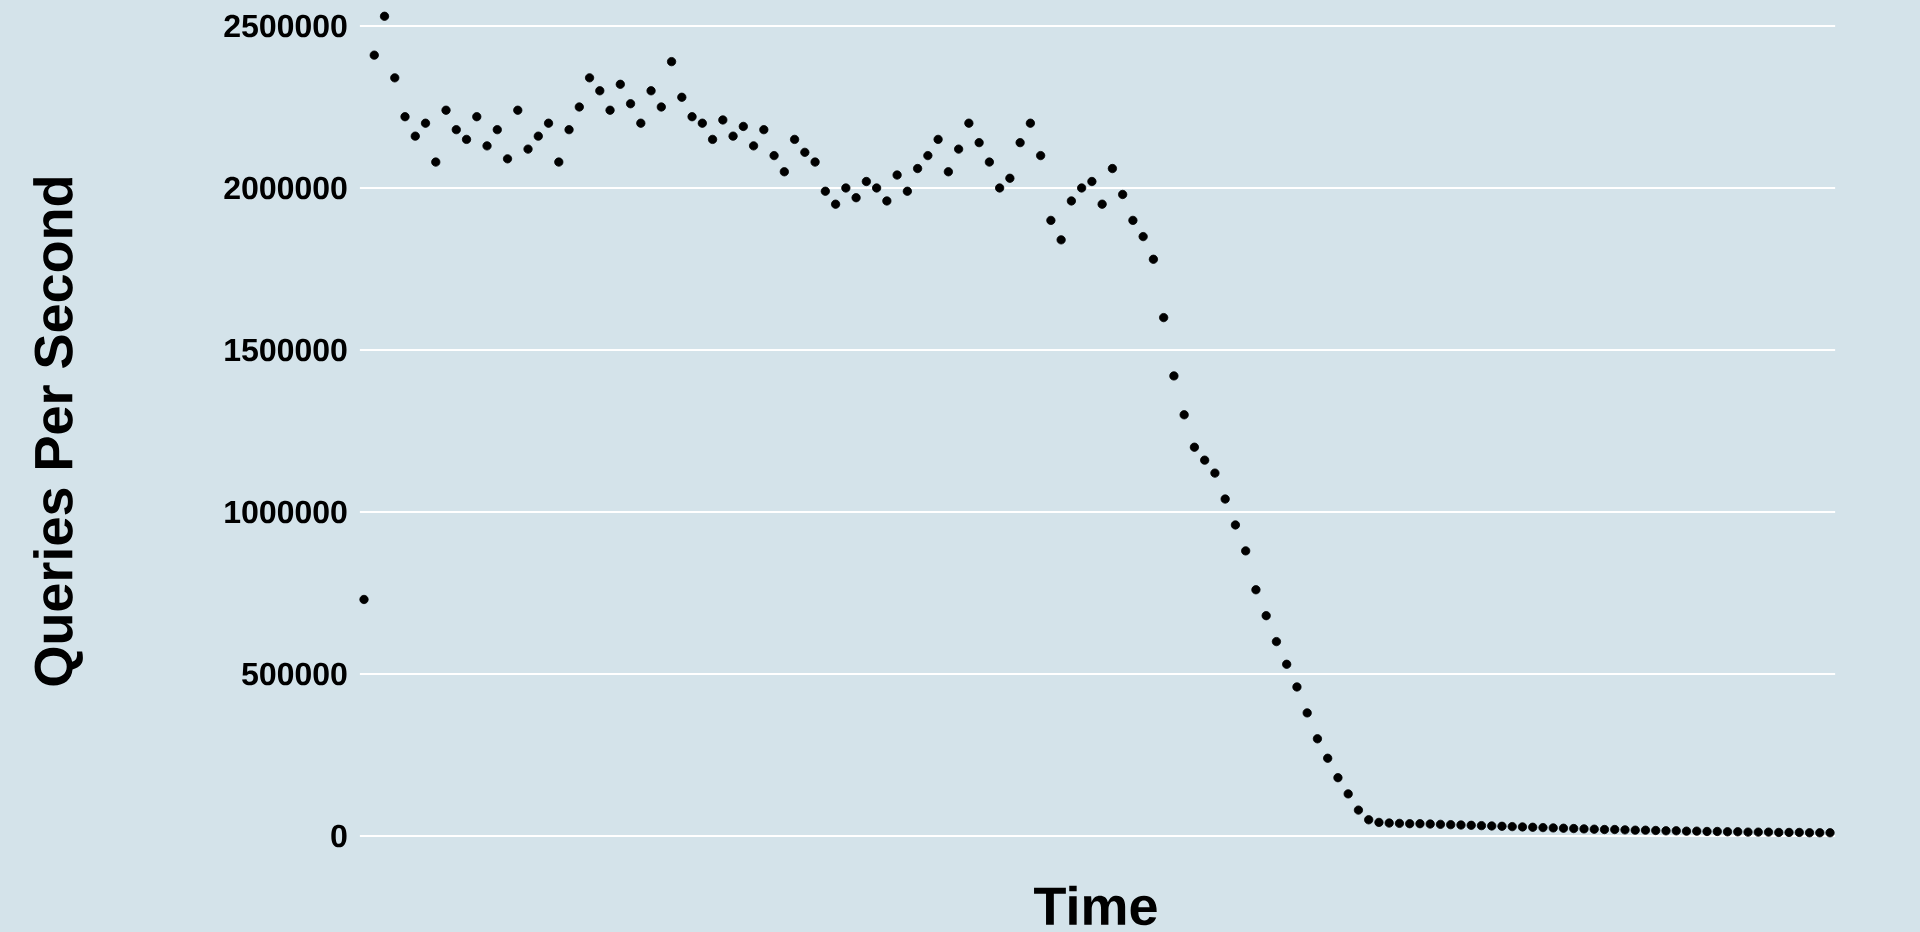 The height and width of the screenshot is (932, 1920). I want to click on y-tick-label: 500000, so click(294, 674).